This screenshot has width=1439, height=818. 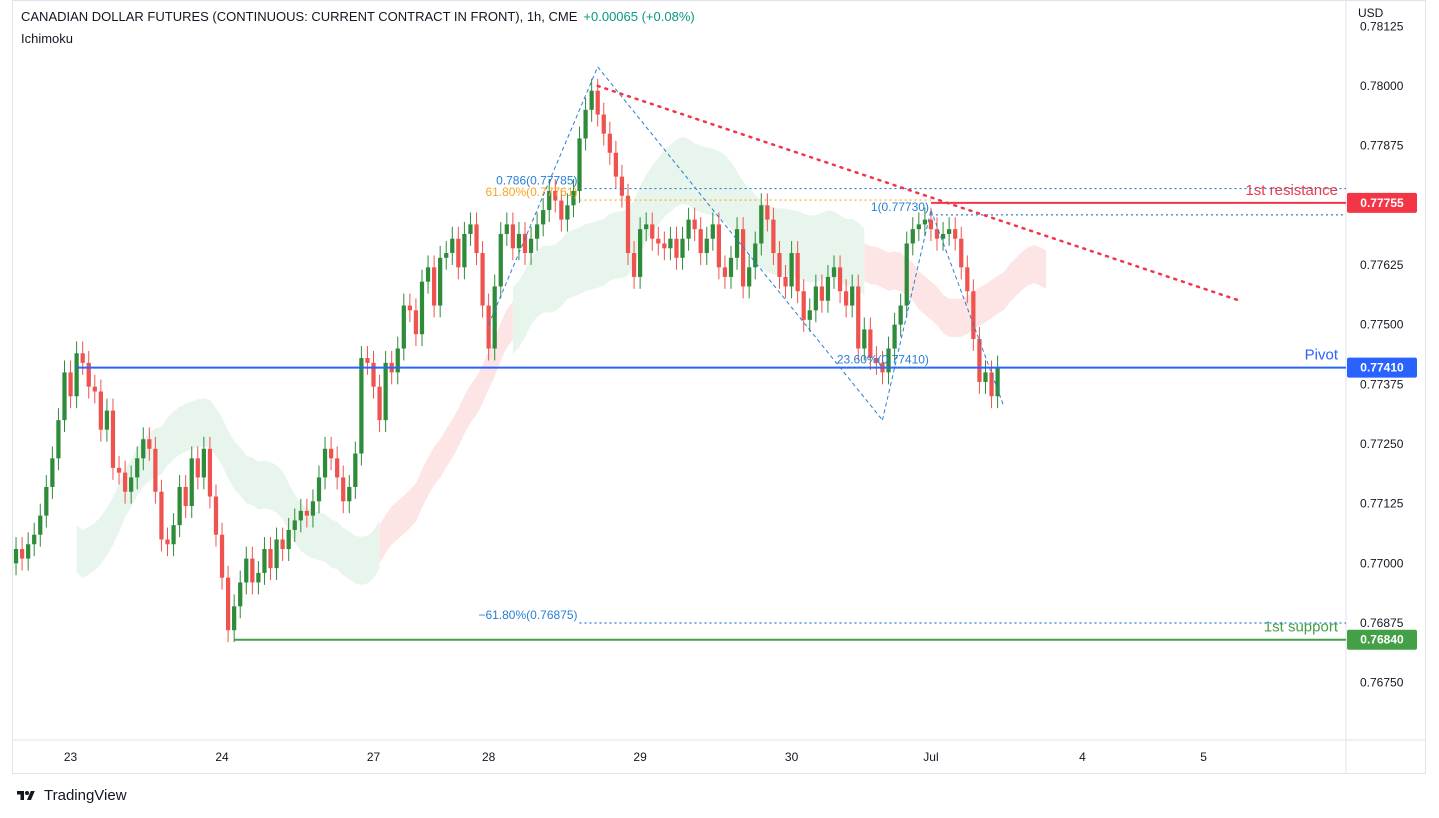 What do you see at coordinates (639, 16) in the screenshot?
I see `price-change: +0.00065 (+0.08%)` at bounding box center [639, 16].